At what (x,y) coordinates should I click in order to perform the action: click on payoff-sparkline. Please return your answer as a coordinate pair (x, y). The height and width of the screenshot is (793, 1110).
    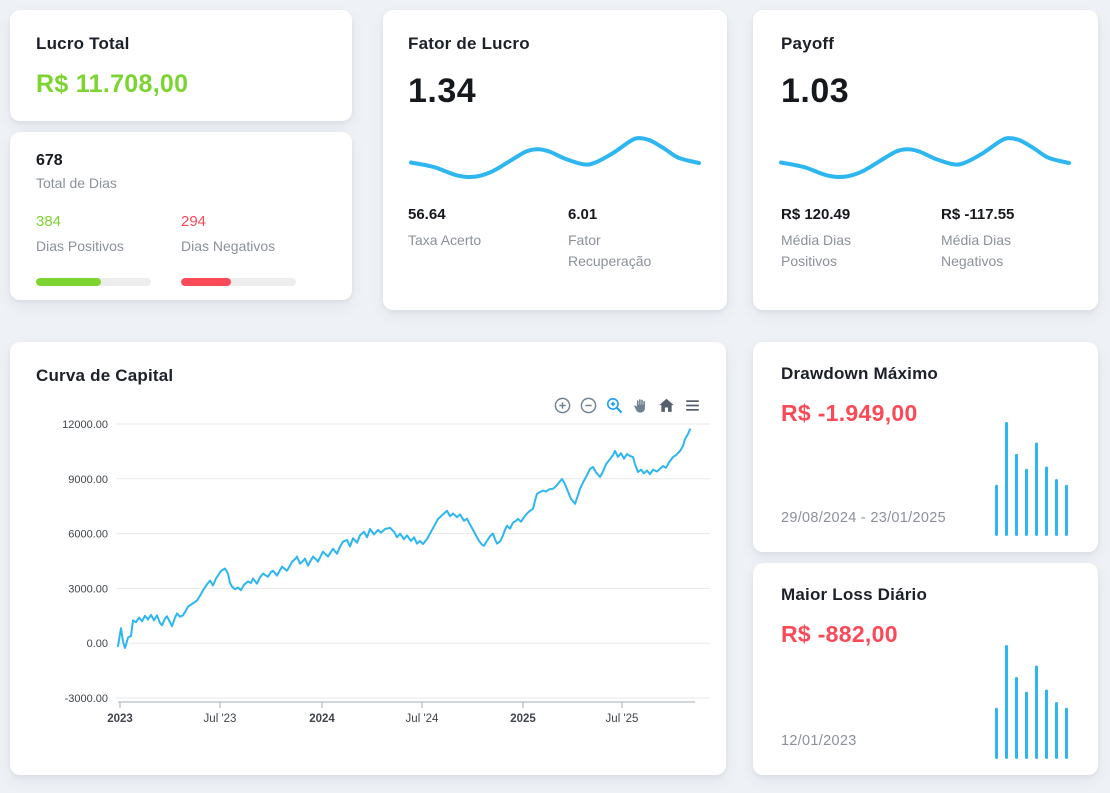
    Looking at the image, I should click on (925, 158).